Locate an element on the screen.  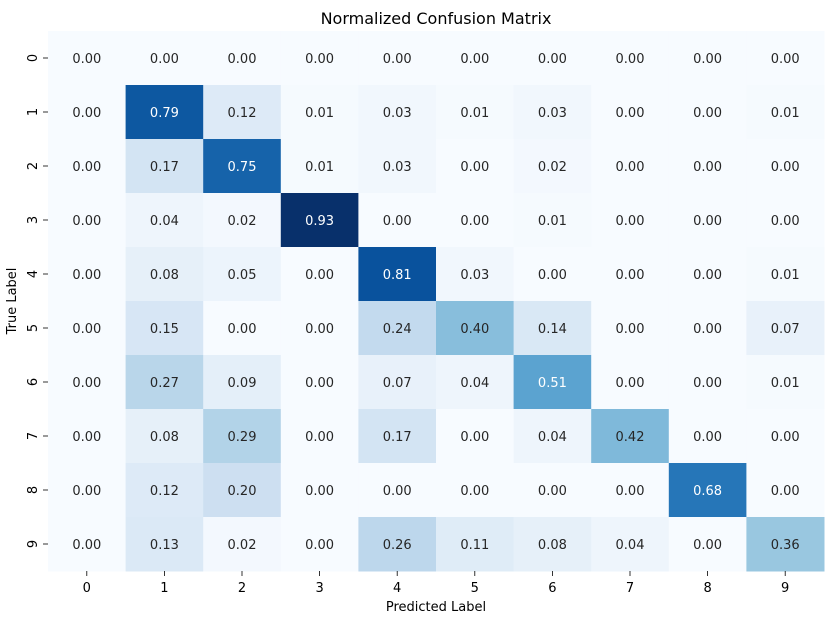
cell-label-7-3: 0.00 is located at coordinates (319, 437).